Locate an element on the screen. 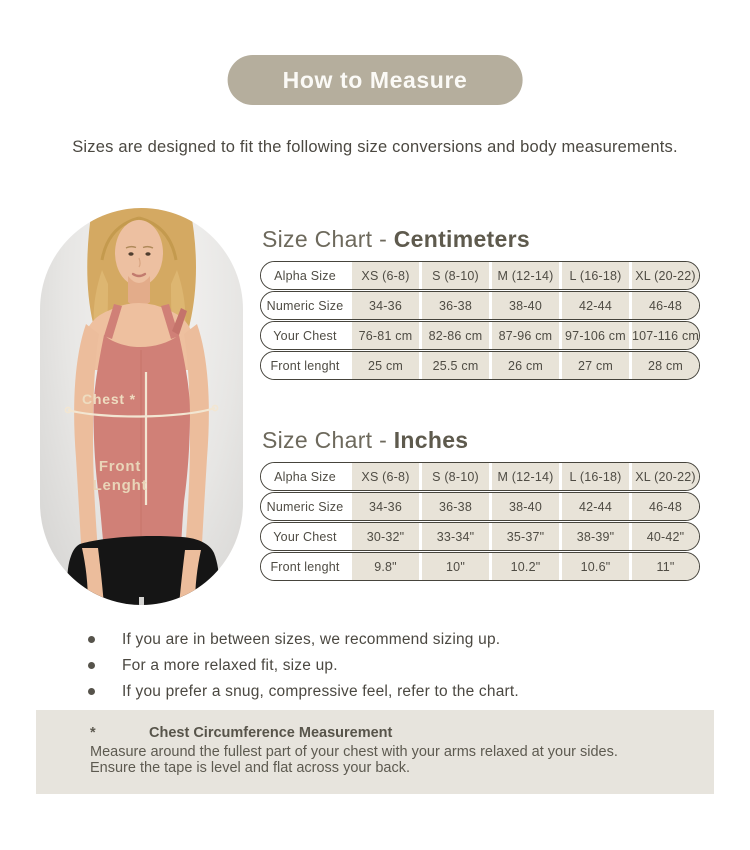 This screenshot has width=750, height=850. size-table-row: Front lenght 9.8" 10" 10.2" 10.6" 11" is located at coordinates (480, 566).